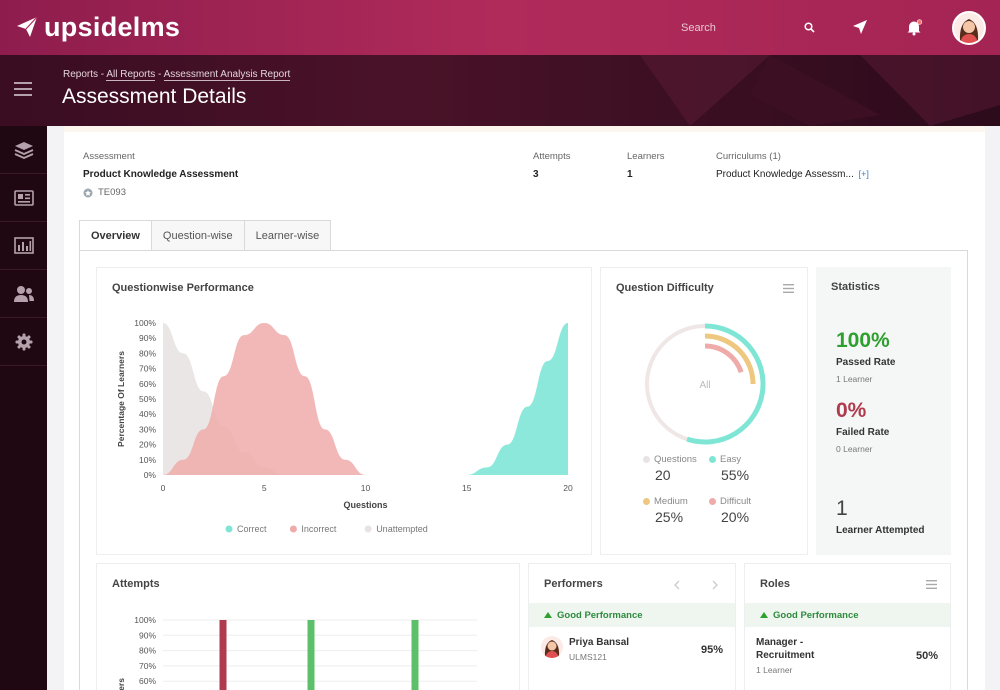  I want to click on difficulty-donut-chart: All, so click(705, 384).